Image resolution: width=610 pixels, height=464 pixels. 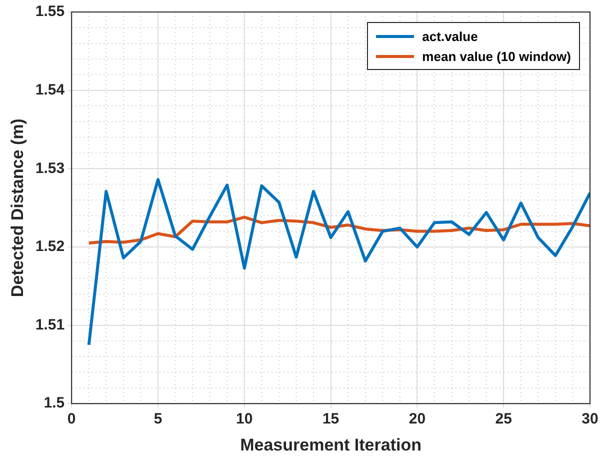 What do you see at coordinates (503, 419) in the screenshot?
I see `x-tick-label: 25` at bounding box center [503, 419].